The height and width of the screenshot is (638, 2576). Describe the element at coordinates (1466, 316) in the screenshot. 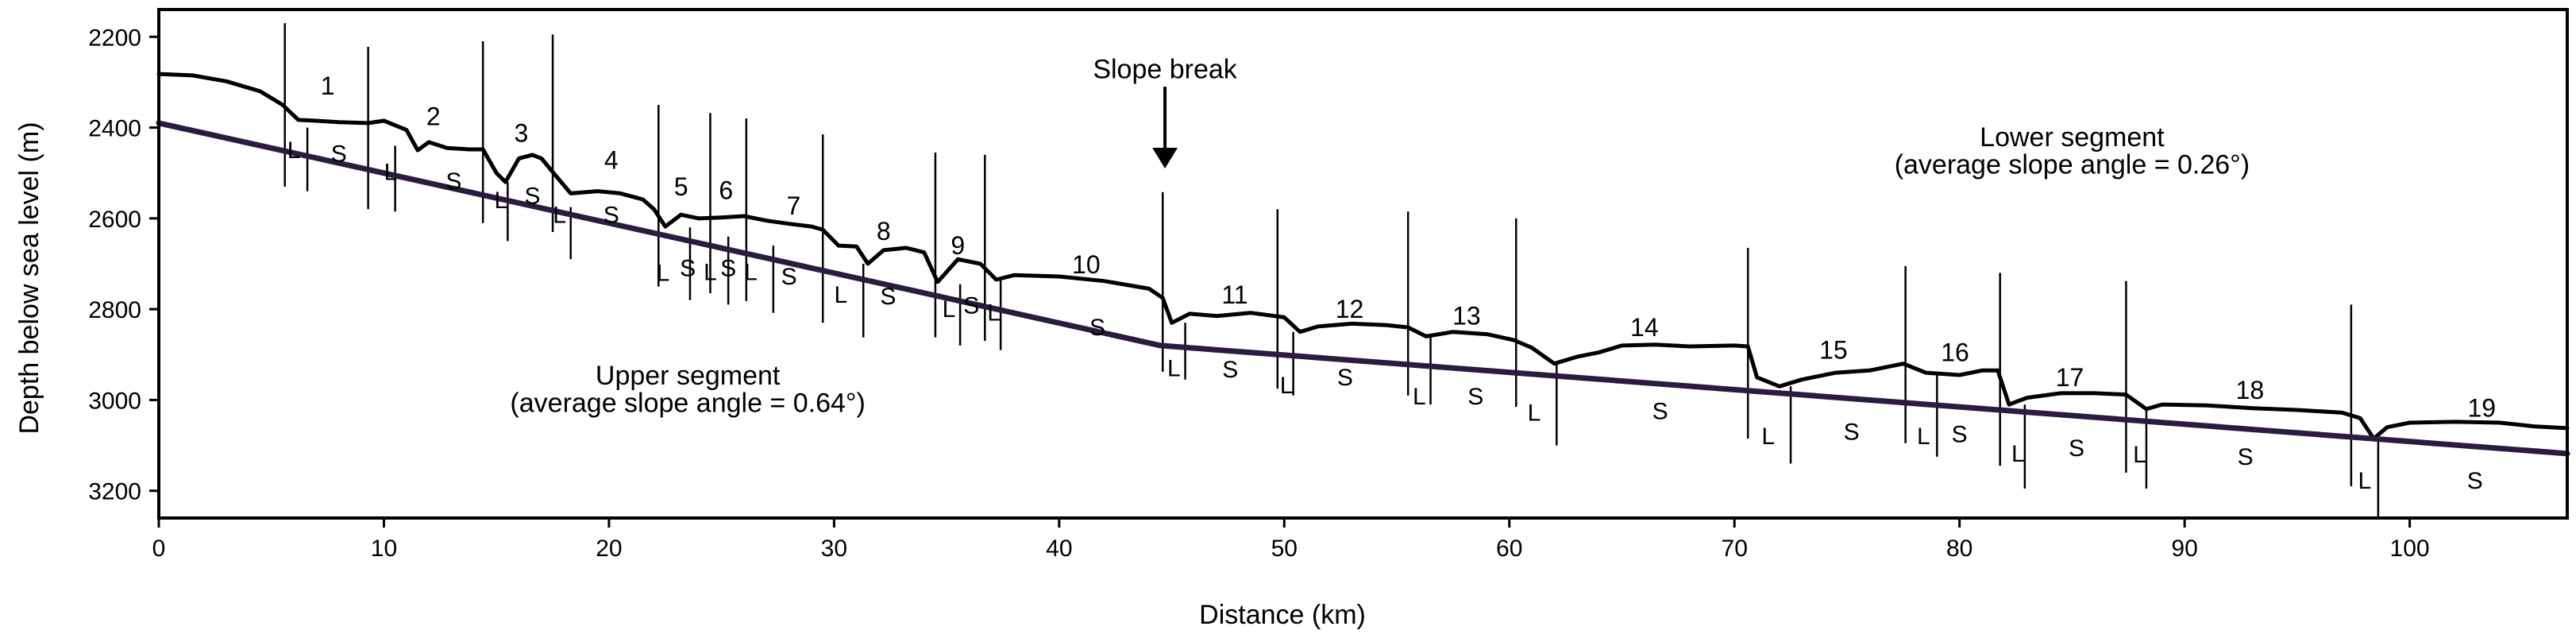

I see `segment-number-label: 13` at that location.